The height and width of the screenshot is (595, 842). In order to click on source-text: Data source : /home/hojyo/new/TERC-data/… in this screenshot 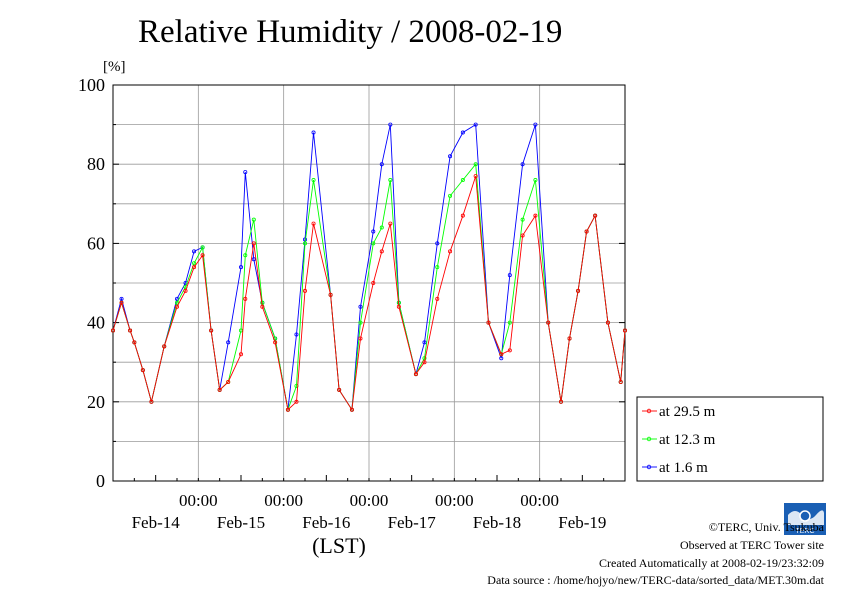, I will do `click(655, 580)`.